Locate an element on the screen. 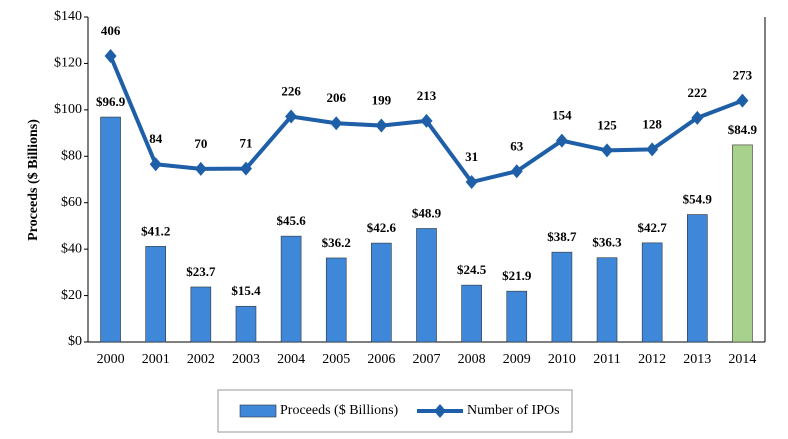  x-tick-label: 2008 is located at coordinates (472, 359).